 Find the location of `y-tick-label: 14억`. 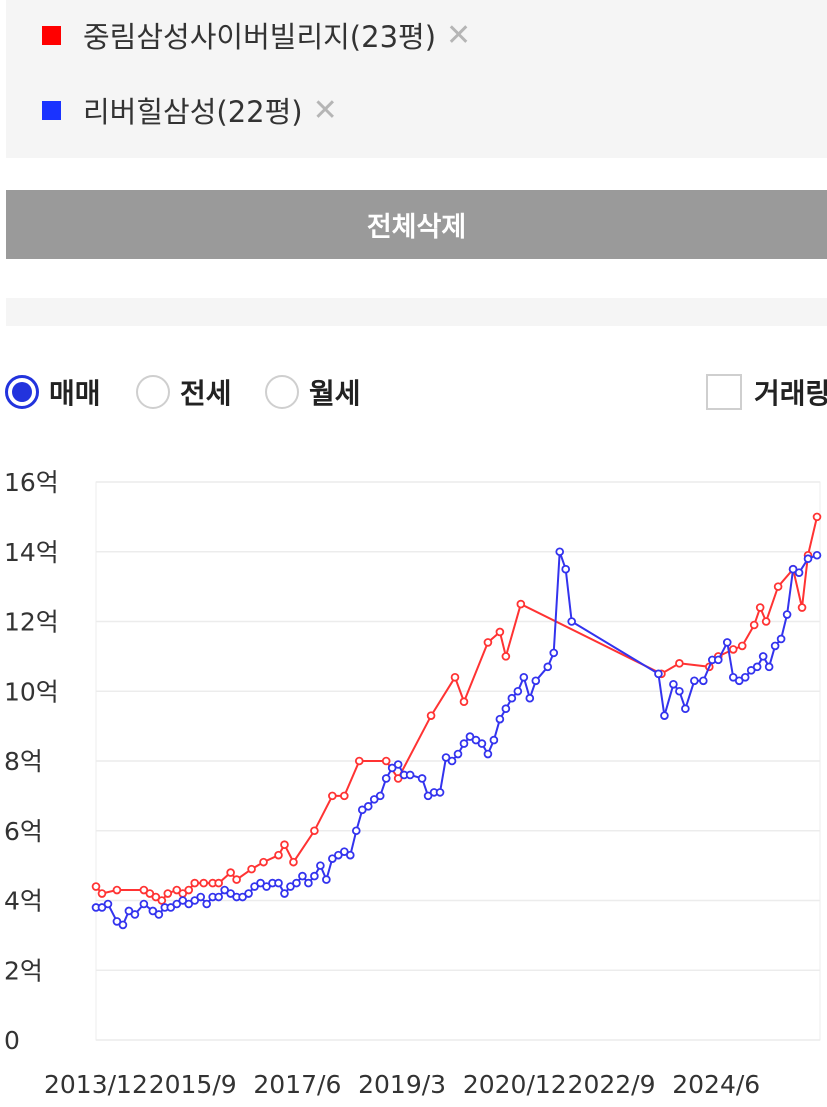

y-tick-label: 14억 is located at coordinates (31, 552).